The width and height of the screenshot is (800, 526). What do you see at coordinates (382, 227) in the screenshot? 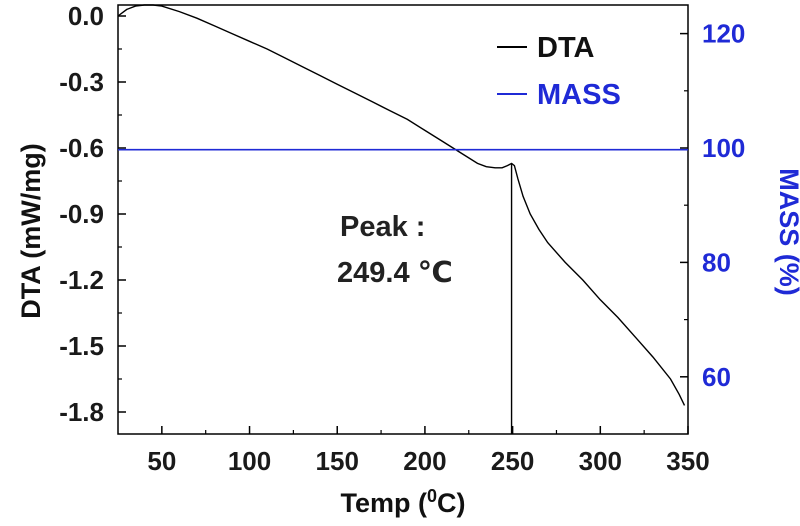
I see `peak-annotation-line1: Peak :` at bounding box center [382, 227].